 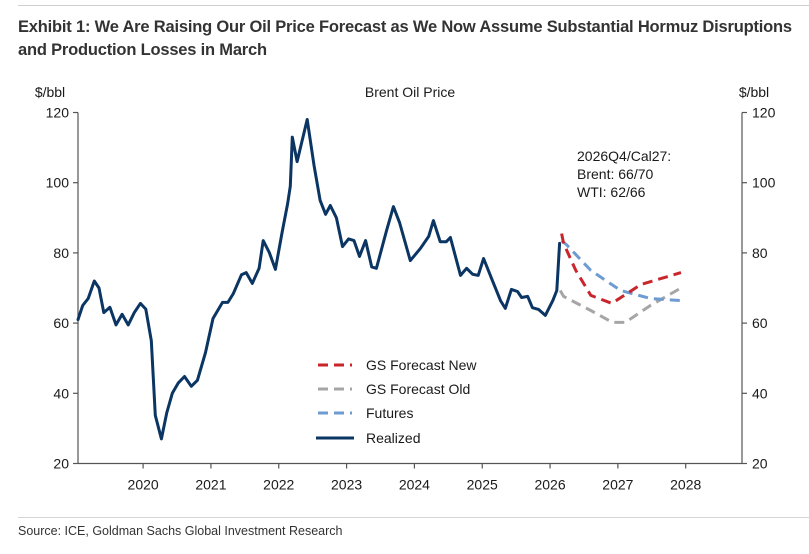 What do you see at coordinates (414, 485) in the screenshot?
I see `x-tick-label: 2024` at bounding box center [414, 485].